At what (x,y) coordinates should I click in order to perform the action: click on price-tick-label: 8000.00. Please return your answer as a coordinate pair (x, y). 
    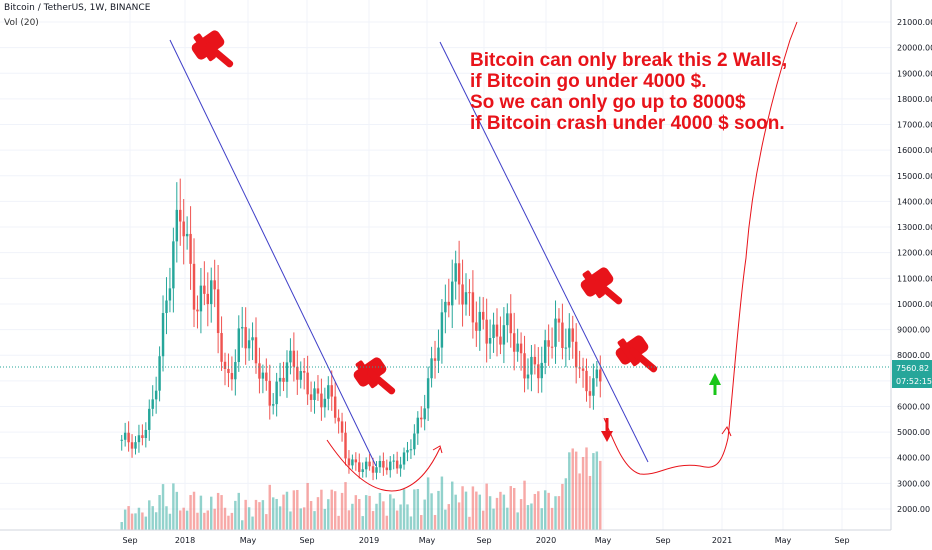
    Looking at the image, I should click on (913, 355).